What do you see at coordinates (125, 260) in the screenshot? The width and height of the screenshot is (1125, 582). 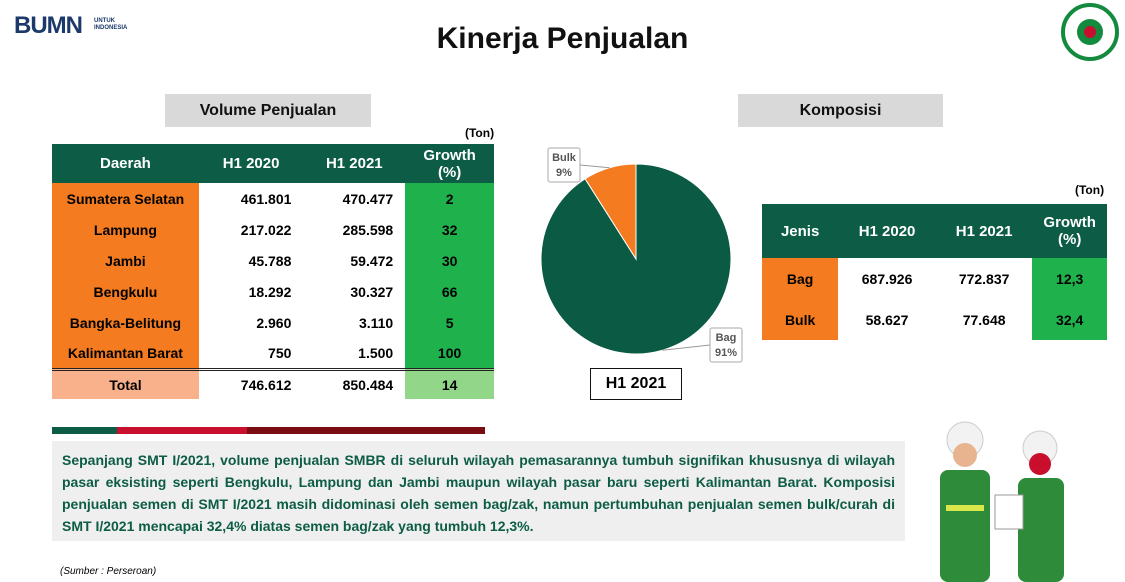 I see `table-cell: Jambi` at bounding box center [125, 260].